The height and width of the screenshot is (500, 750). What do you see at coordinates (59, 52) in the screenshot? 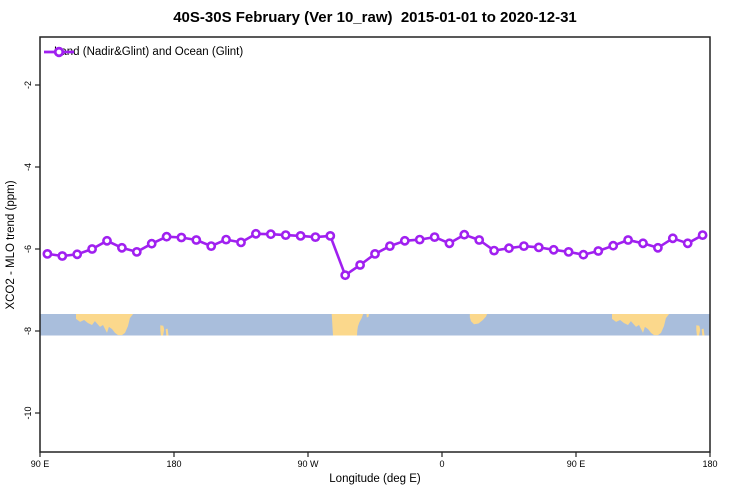
I see `legend-marker-icon` at bounding box center [59, 52].